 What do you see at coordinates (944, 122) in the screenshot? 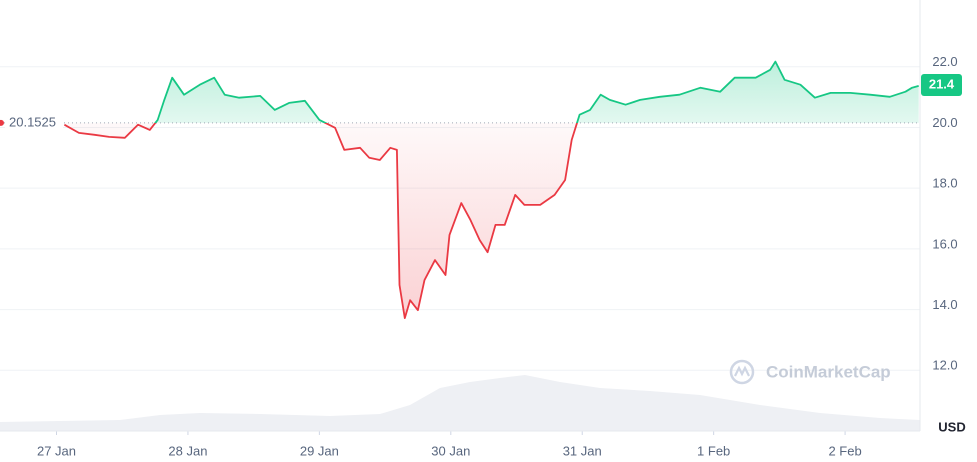
I see `y-tick-label: 20.0` at bounding box center [944, 122].